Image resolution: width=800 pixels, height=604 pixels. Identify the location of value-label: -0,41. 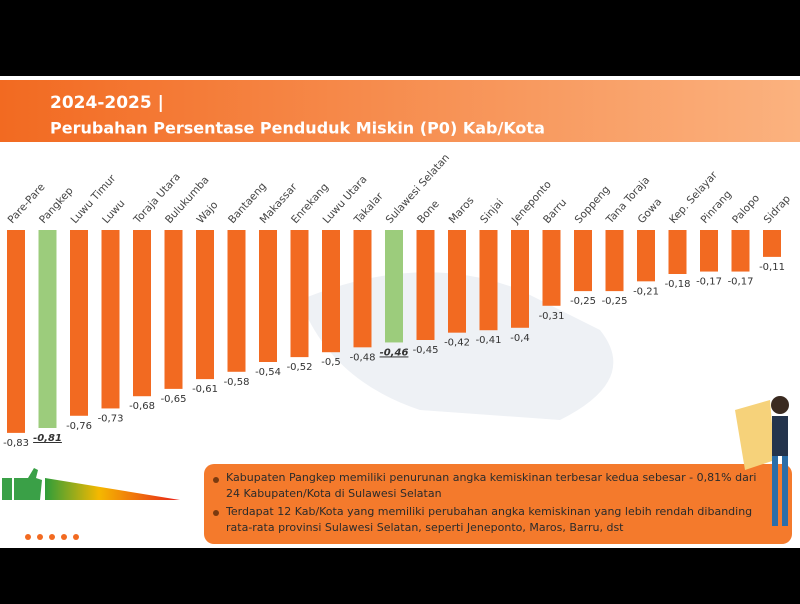
(489, 340).